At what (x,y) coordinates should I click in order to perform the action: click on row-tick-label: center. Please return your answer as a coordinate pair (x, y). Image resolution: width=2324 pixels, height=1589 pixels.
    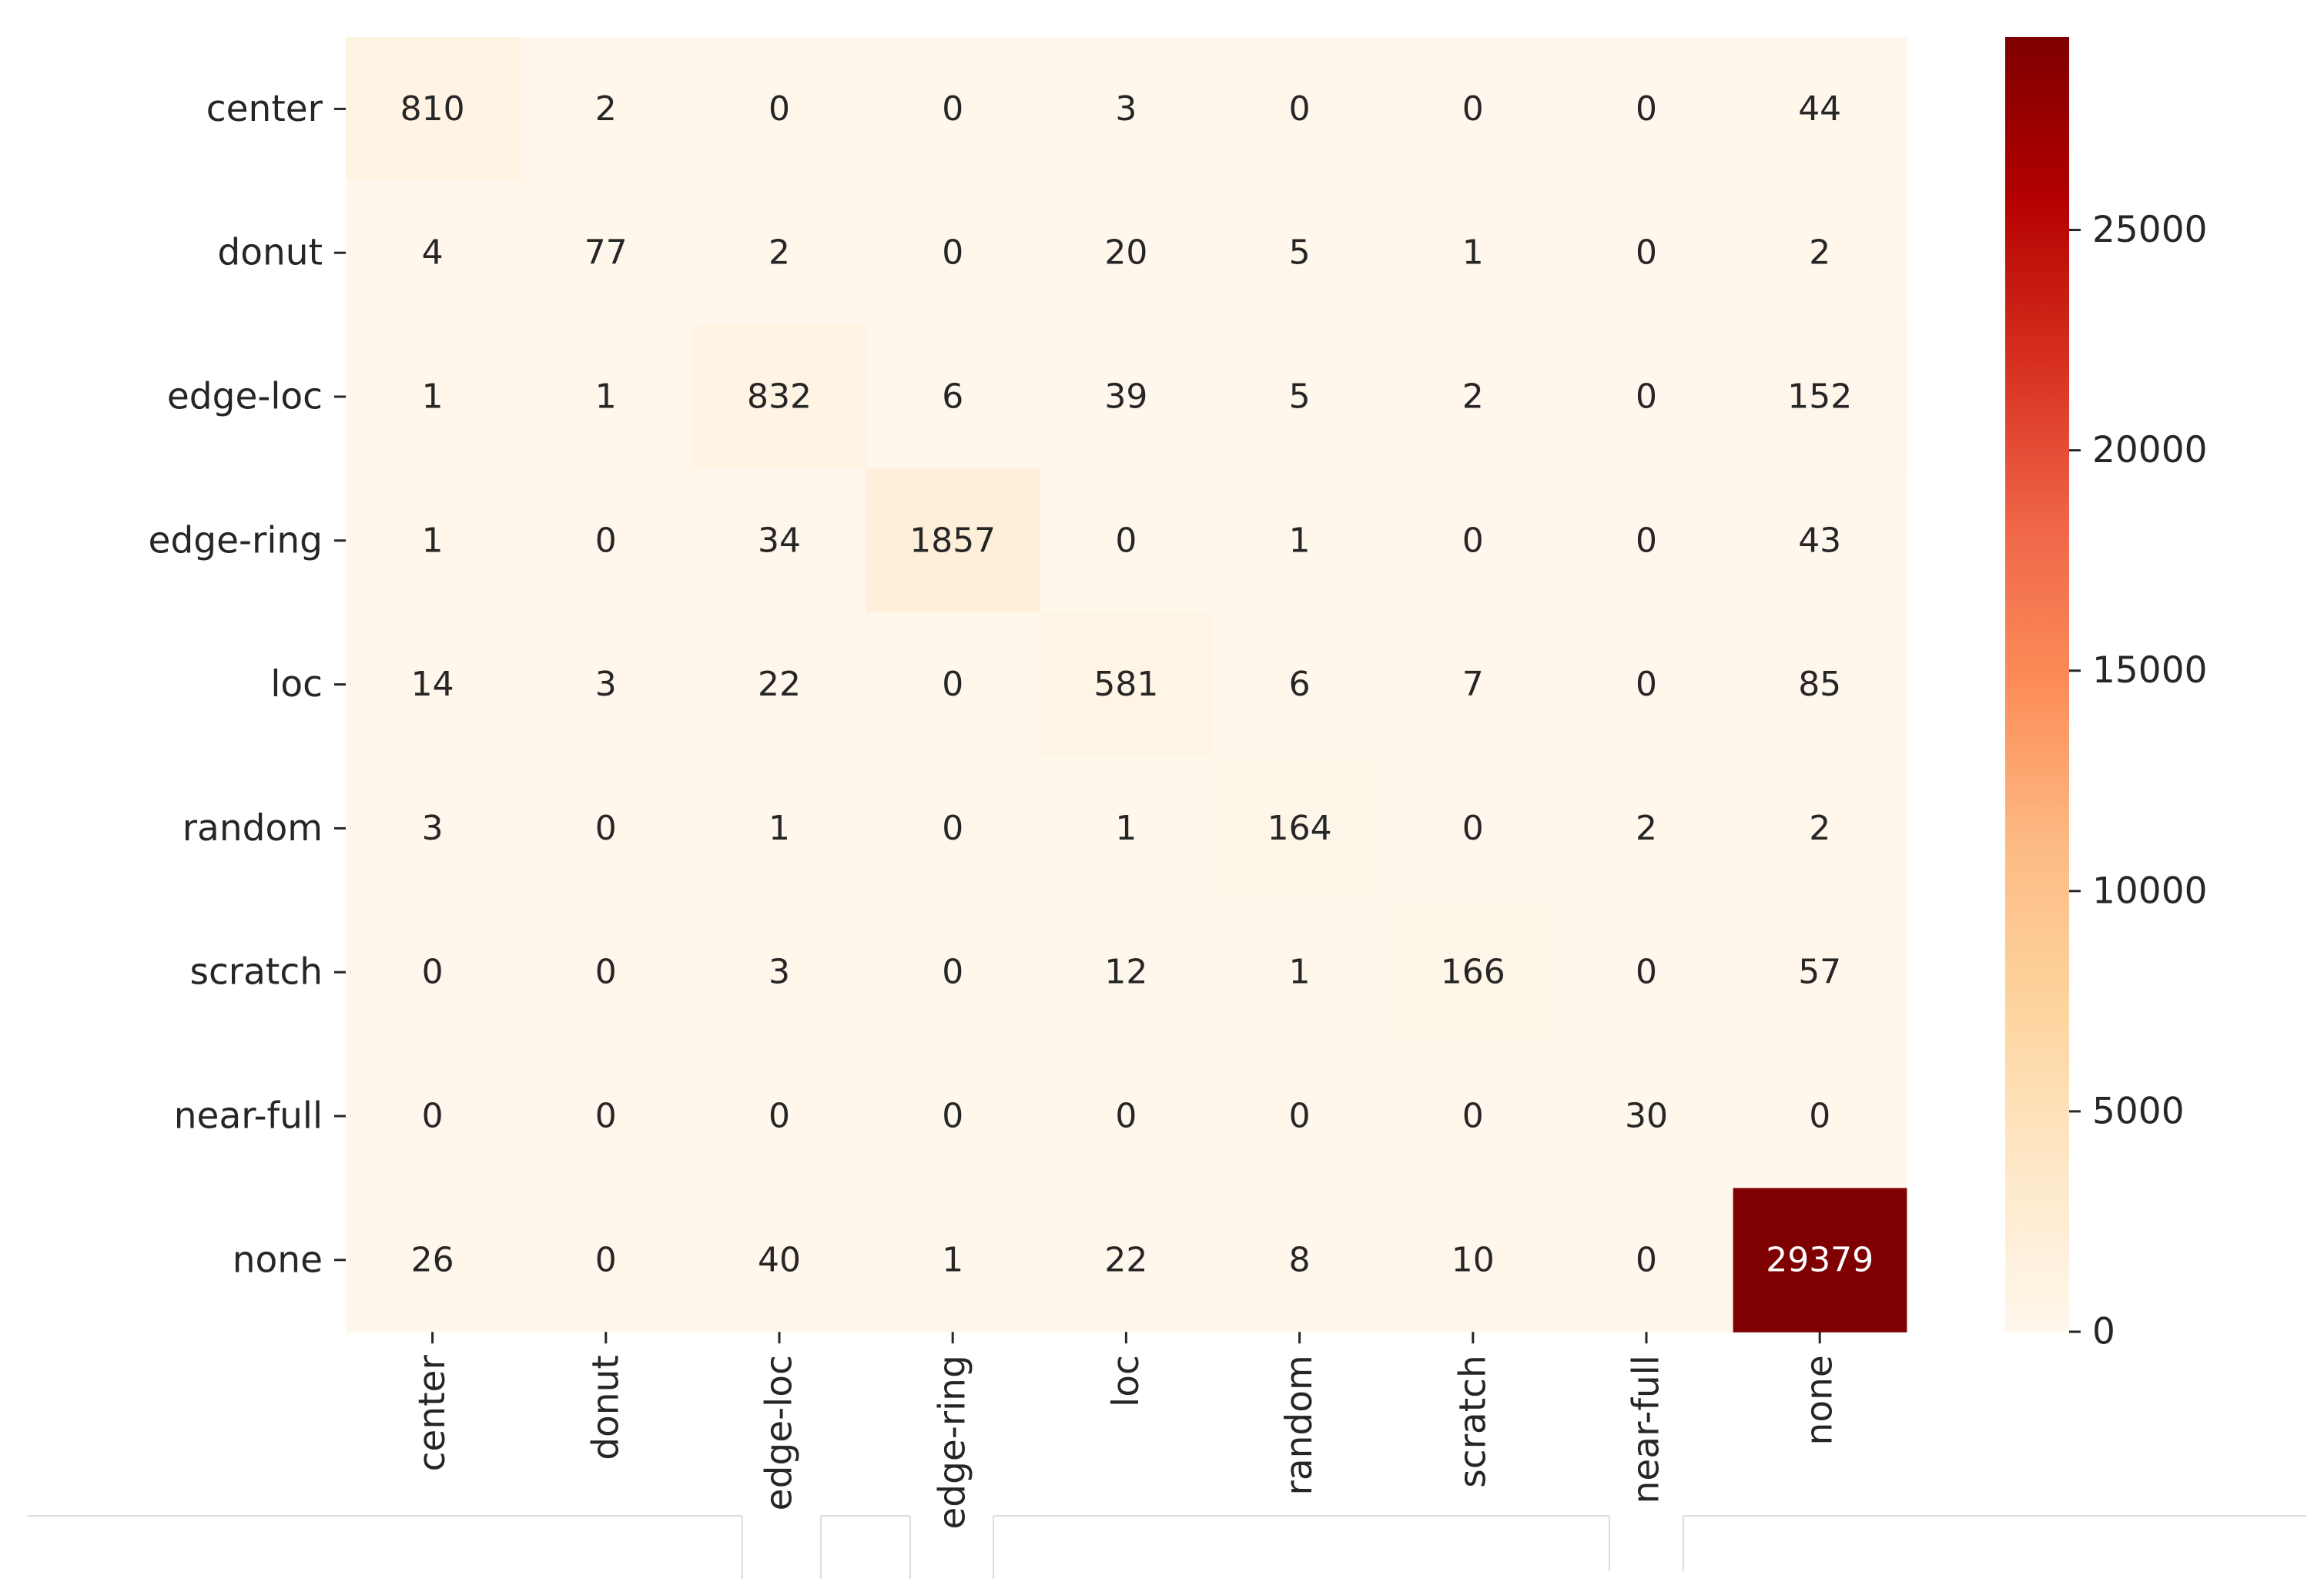
    Looking at the image, I should click on (264, 109).